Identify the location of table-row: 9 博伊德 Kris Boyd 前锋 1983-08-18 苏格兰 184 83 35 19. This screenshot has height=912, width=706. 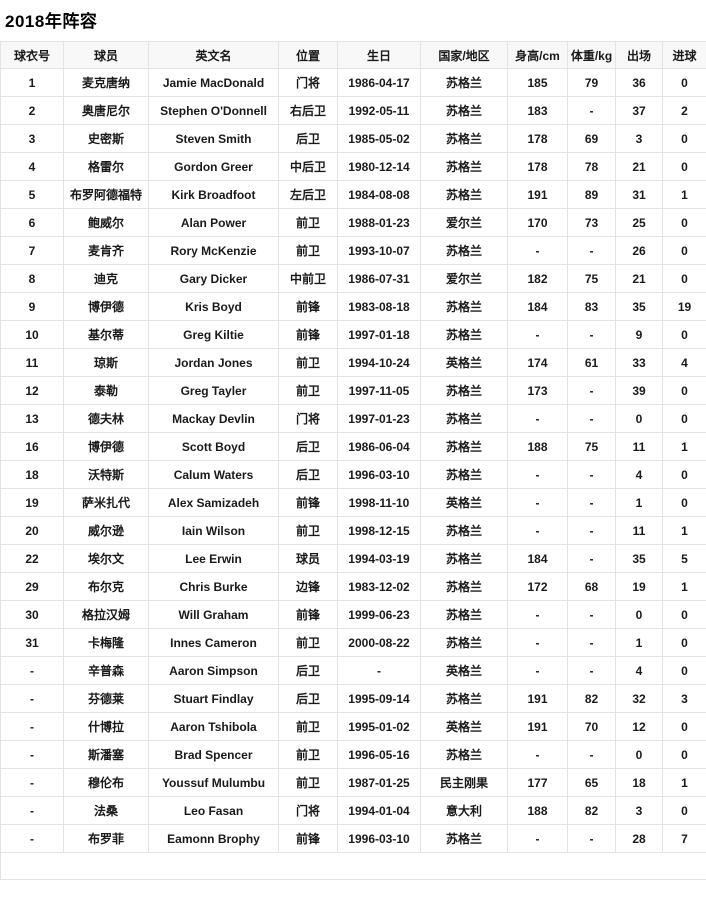
(353, 306).